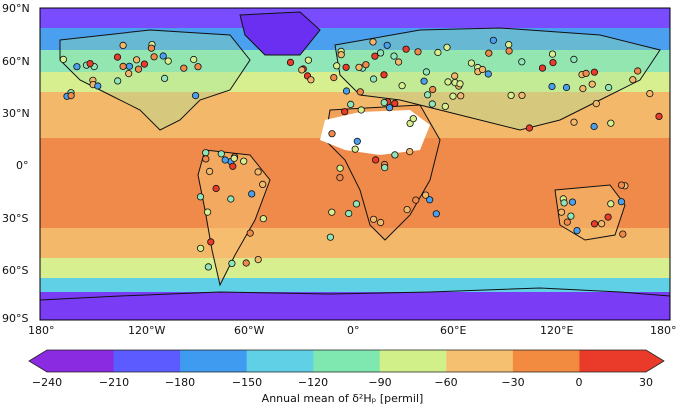 The width and height of the screenshot is (685, 412). What do you see at coordinates (646, 382) in the screenshot?
I see `colorbar-tick: 30` at bounding box center [646, 382].